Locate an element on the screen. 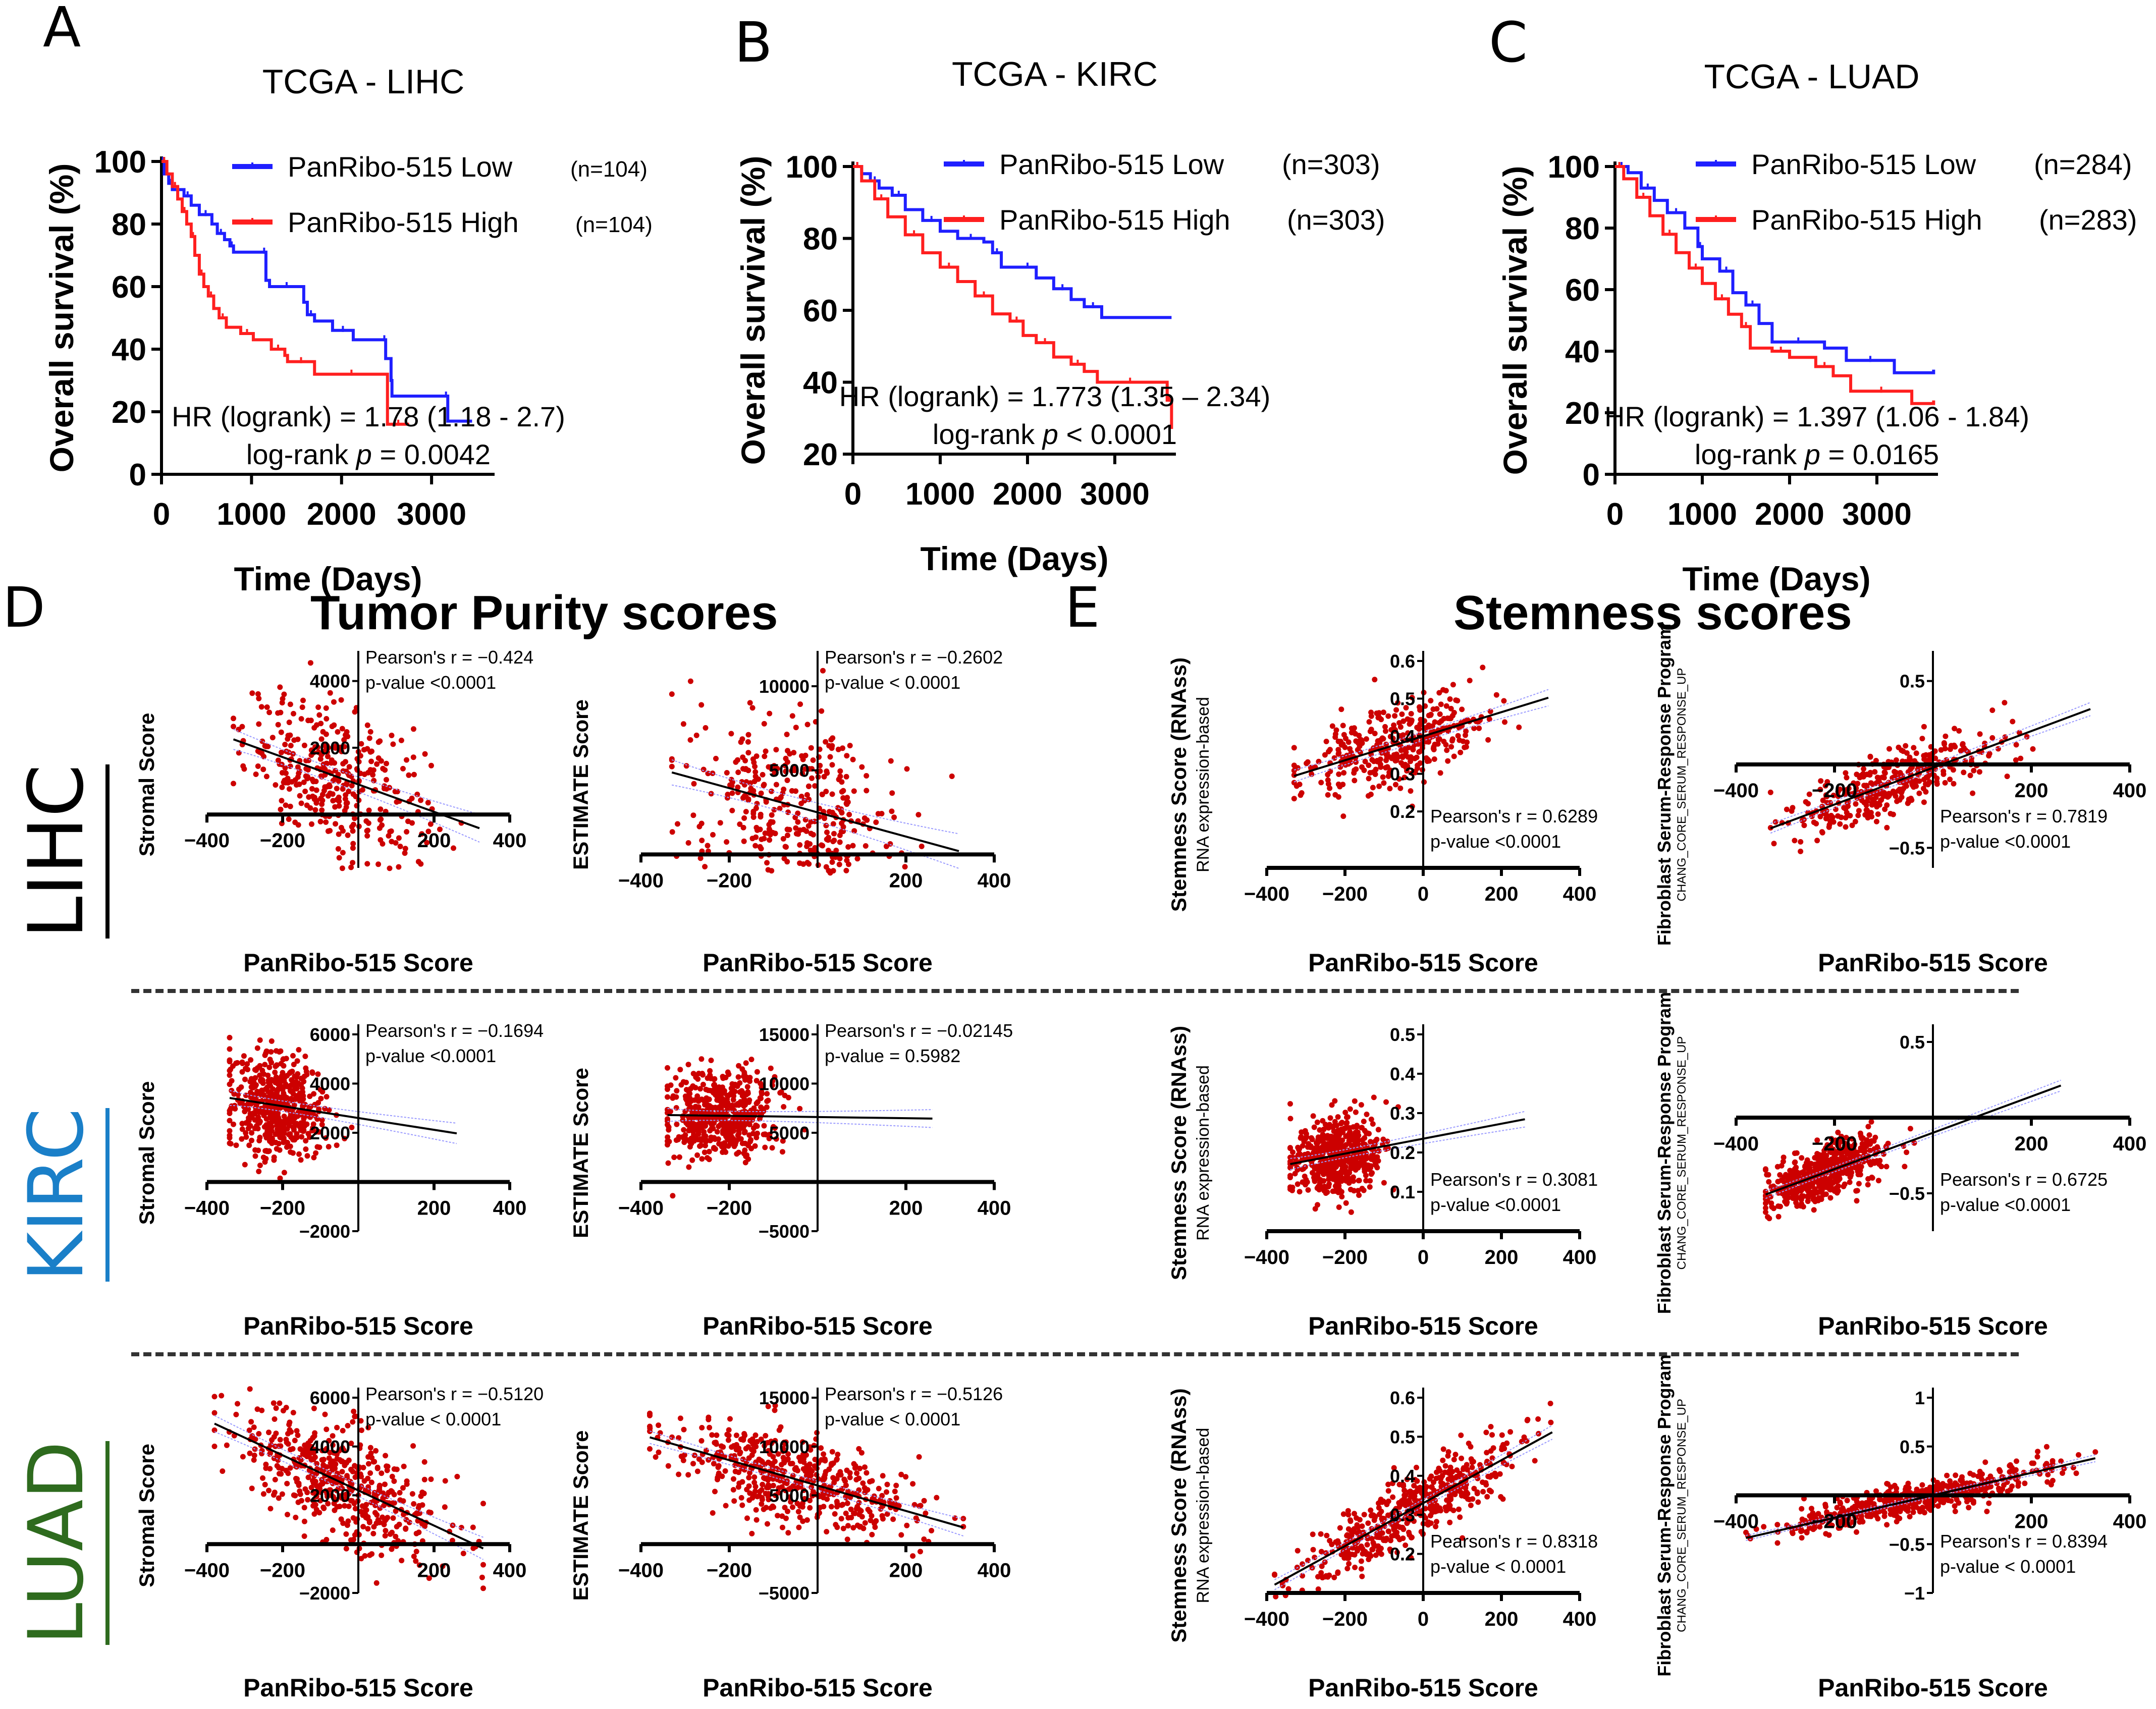 Image resolution: width=2156 pixels, height=1709 pixels. regression-line is located at coordinates (815, 812).